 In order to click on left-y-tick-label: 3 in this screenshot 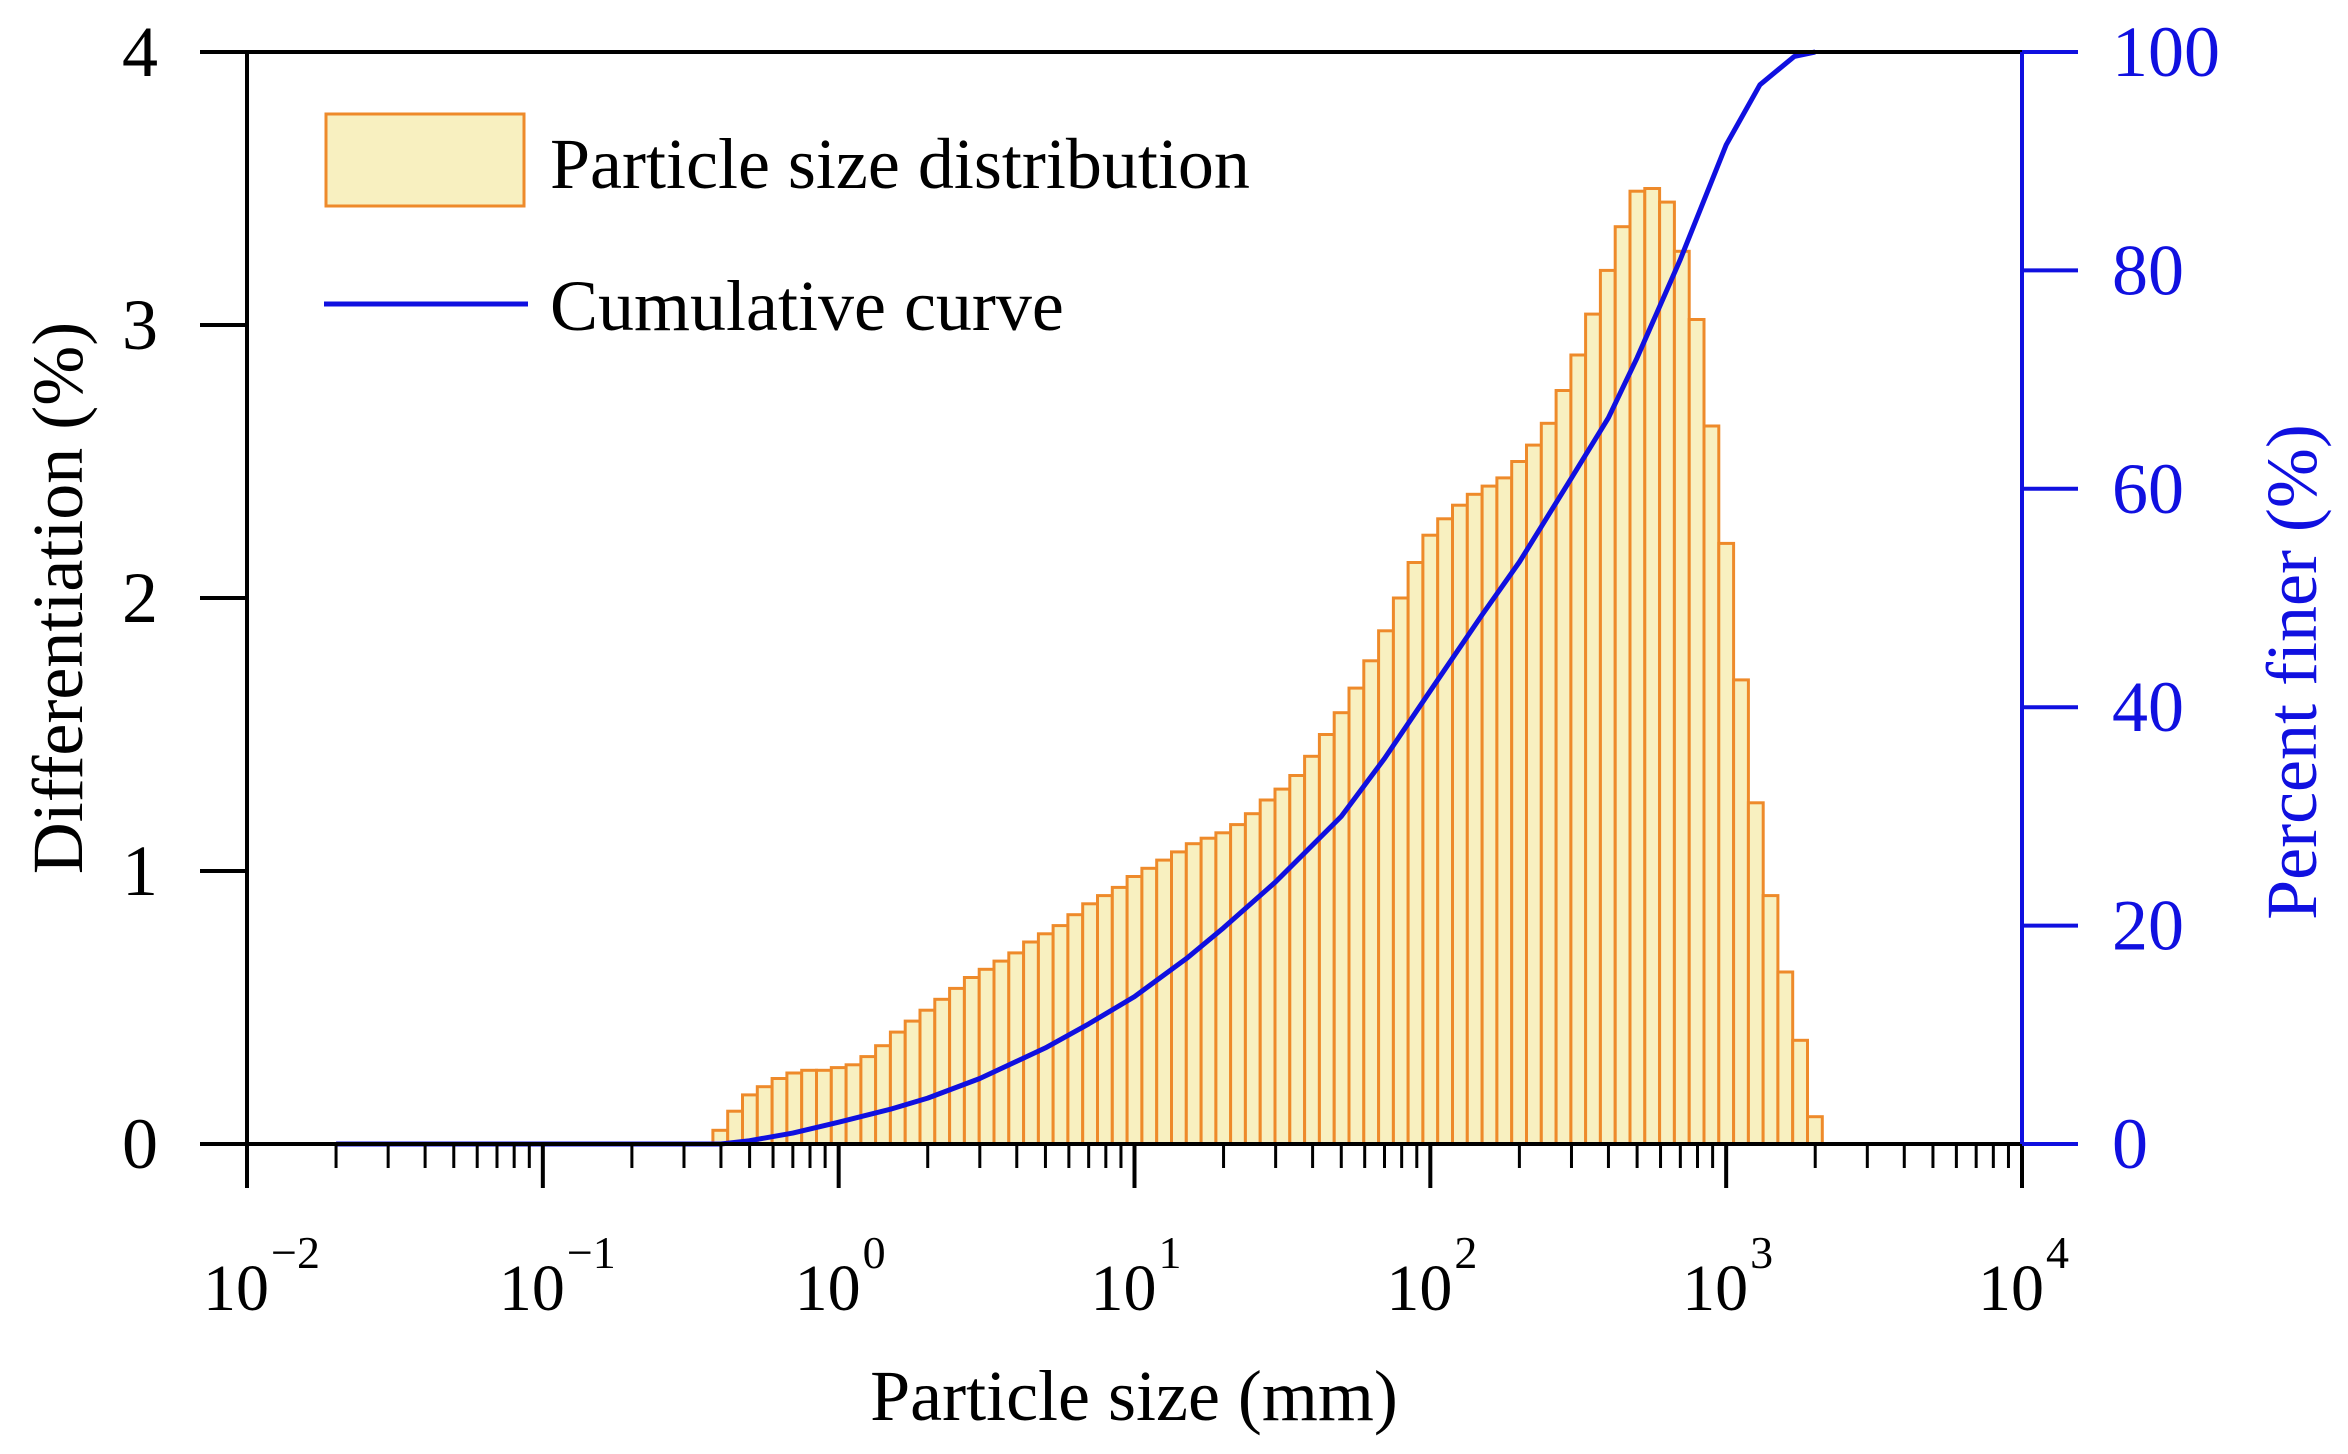, I will do `click(140, 325)`.